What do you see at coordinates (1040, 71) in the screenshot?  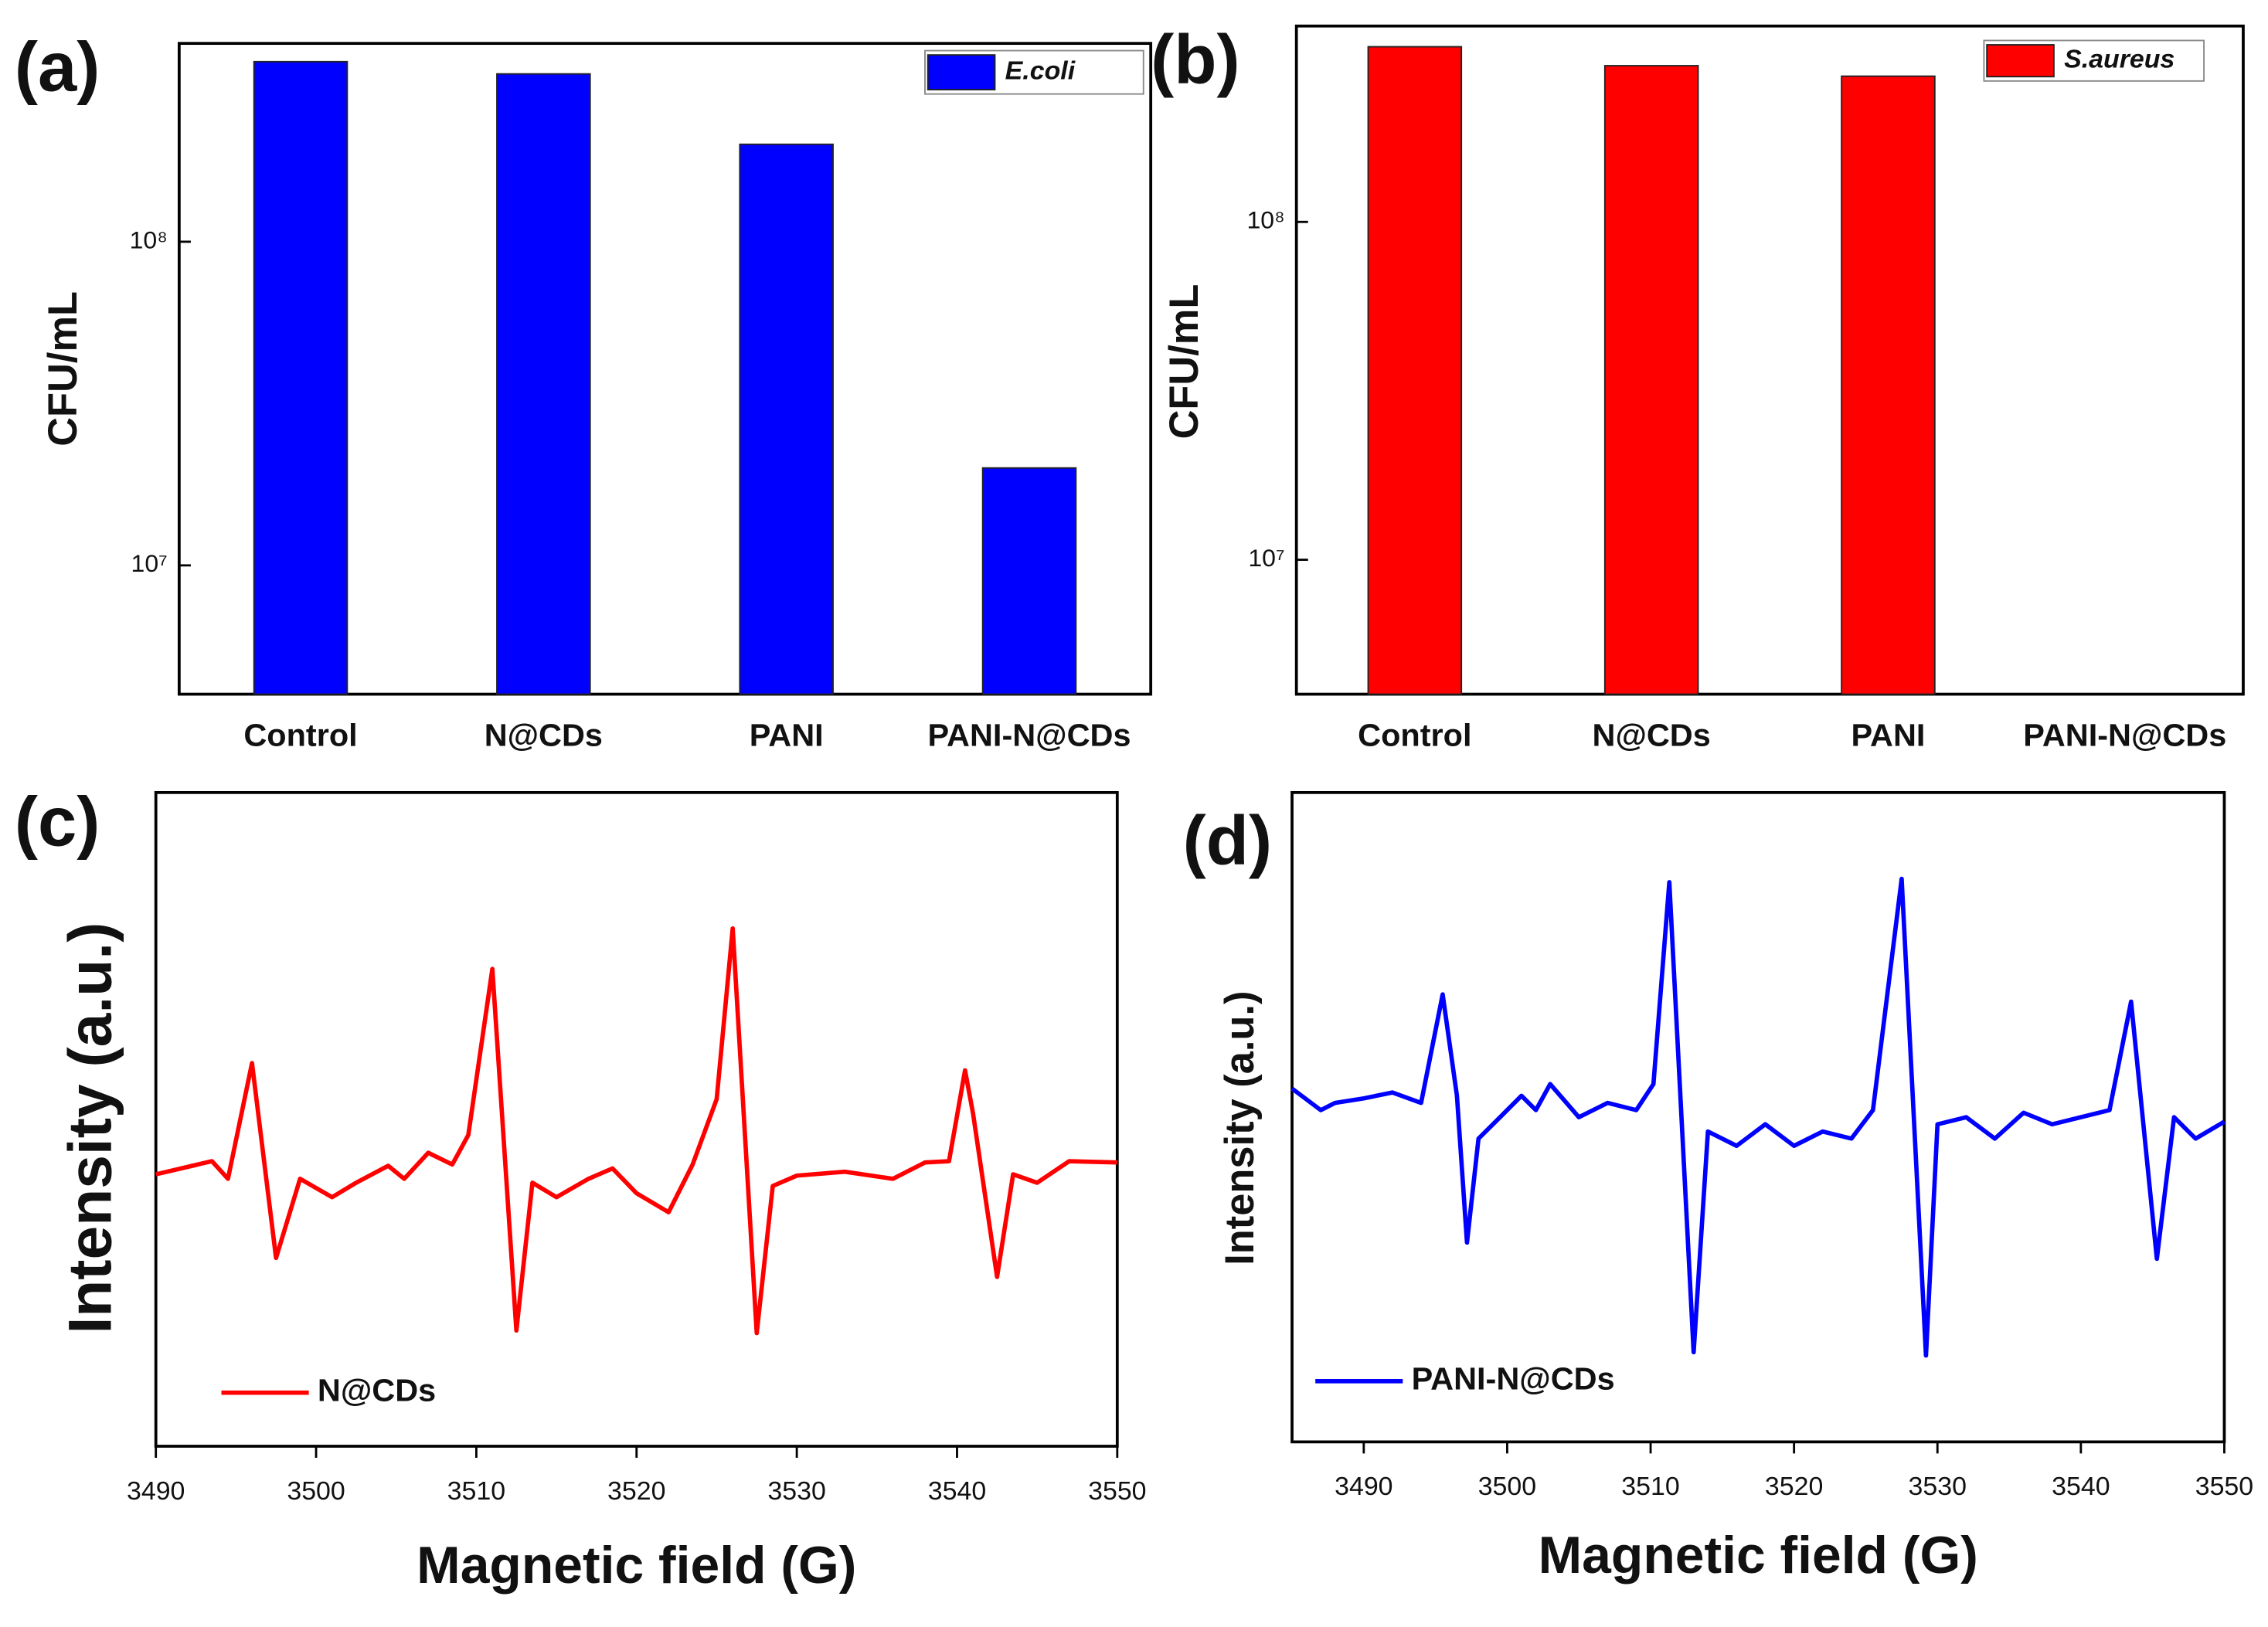 I see `legend-label: E.coli` at bounding box center [1040, 71].